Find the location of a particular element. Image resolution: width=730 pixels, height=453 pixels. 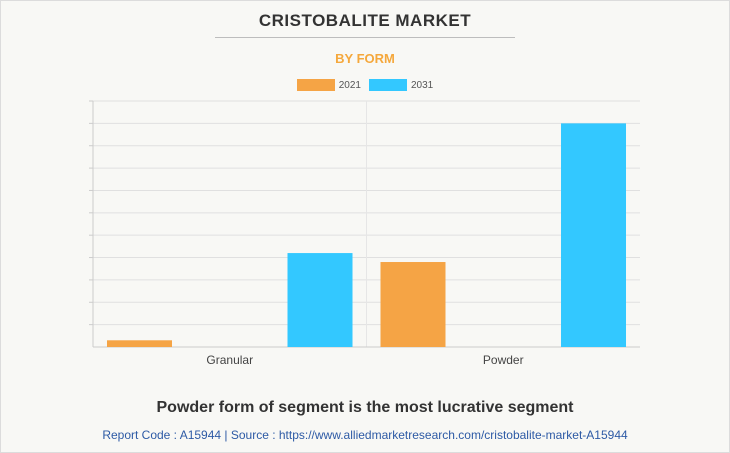

legend-item-2021: 2021 is located at coordinates (328, 85).